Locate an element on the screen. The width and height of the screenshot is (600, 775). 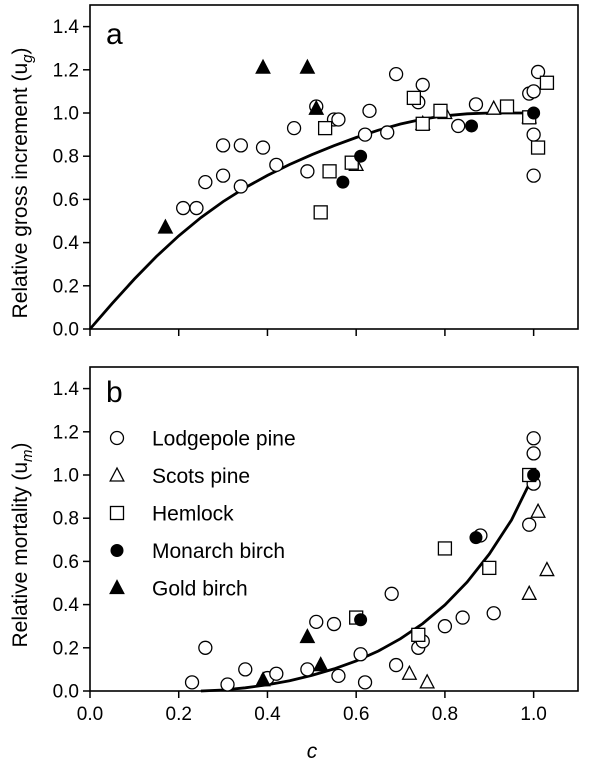
panel-b-x-tick-label: 0.2 is located at coordinates (179, 714).